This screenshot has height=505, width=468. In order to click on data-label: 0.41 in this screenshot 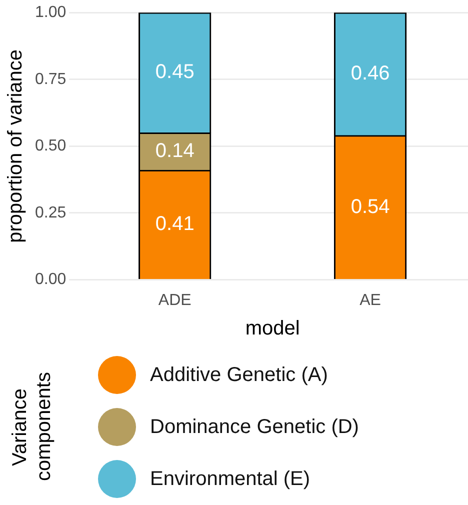, I will do `click(174, 224)`.